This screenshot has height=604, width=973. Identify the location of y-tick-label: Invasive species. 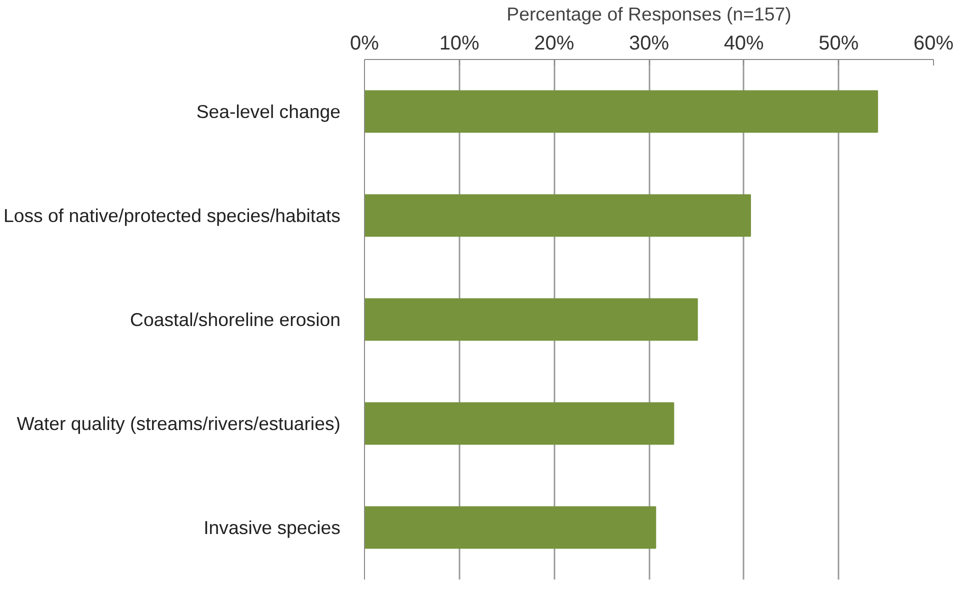
(272, 527).